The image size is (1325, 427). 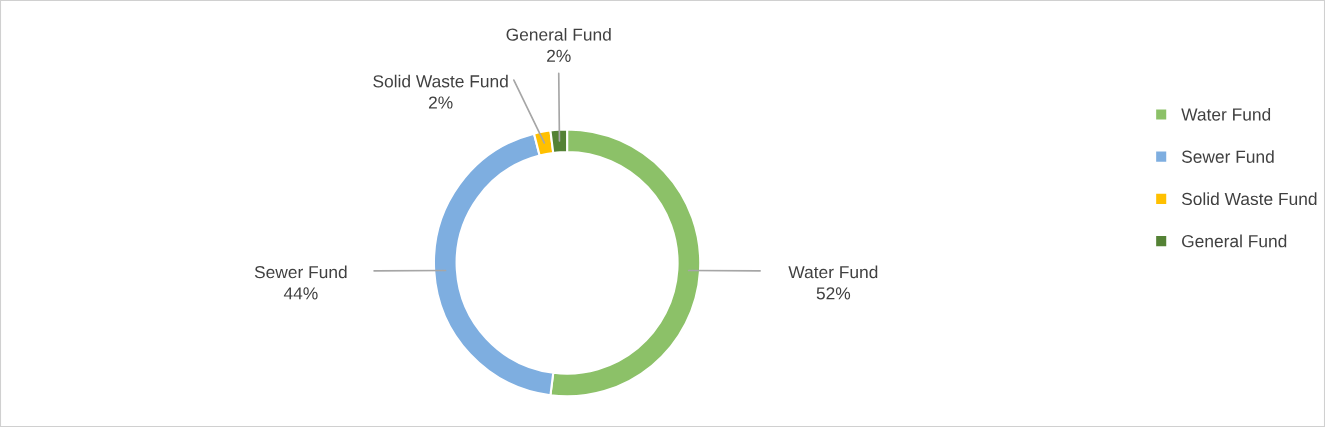 What do you see at coordinates (833, 293) in the screenshot?
I see `data-label: 52%` at bounding box center [833, 293].